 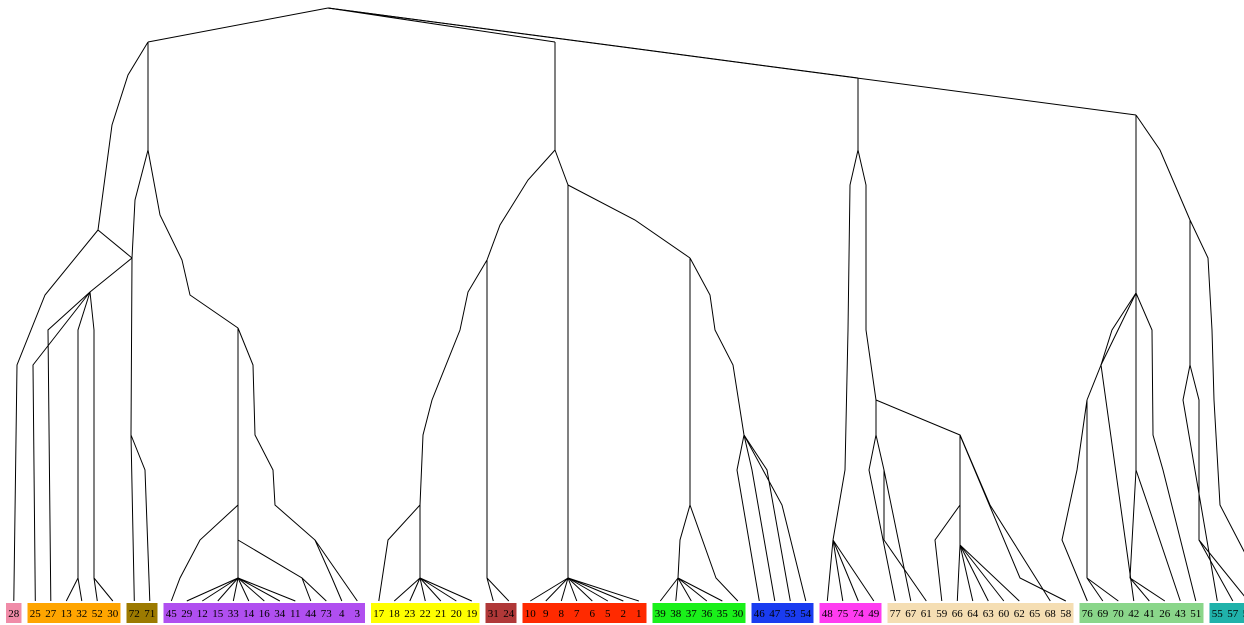 I want to click on leaf-label: 30, so click(x=738, y=614).